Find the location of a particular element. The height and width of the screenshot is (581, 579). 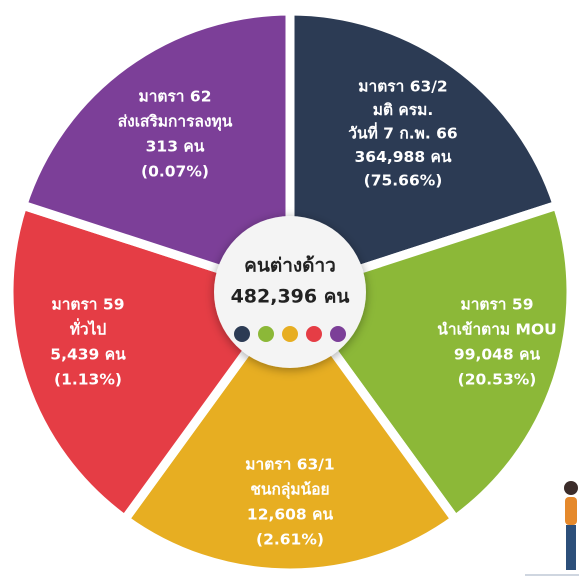

segment-label: มาตรา 63/2 is located at coordinates (402, 87).